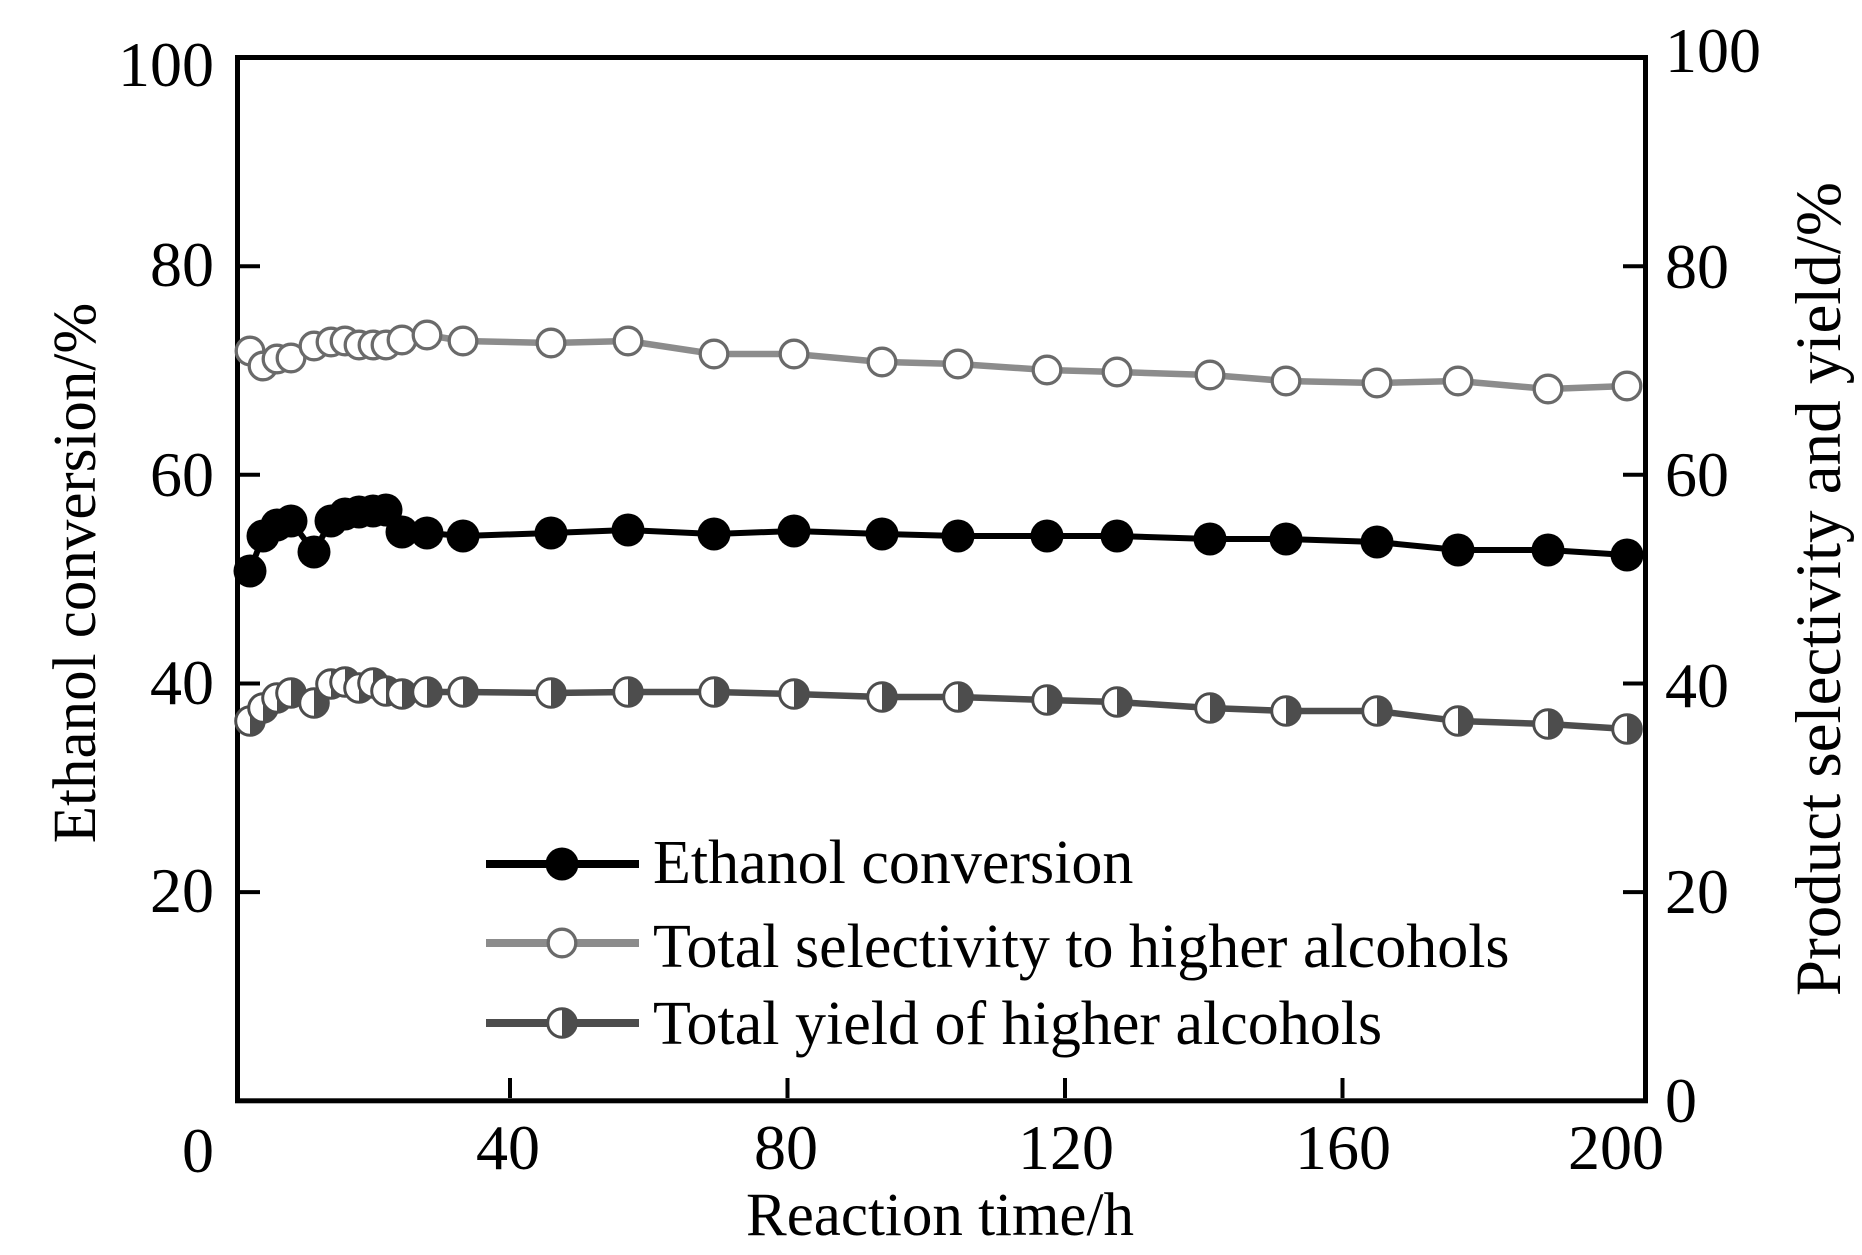 The width and height of the screenshot is (1862, 1255). Describe the element at coordinates (1343, 1147) in the screenshot. I see `svg-text: 160` at that location.